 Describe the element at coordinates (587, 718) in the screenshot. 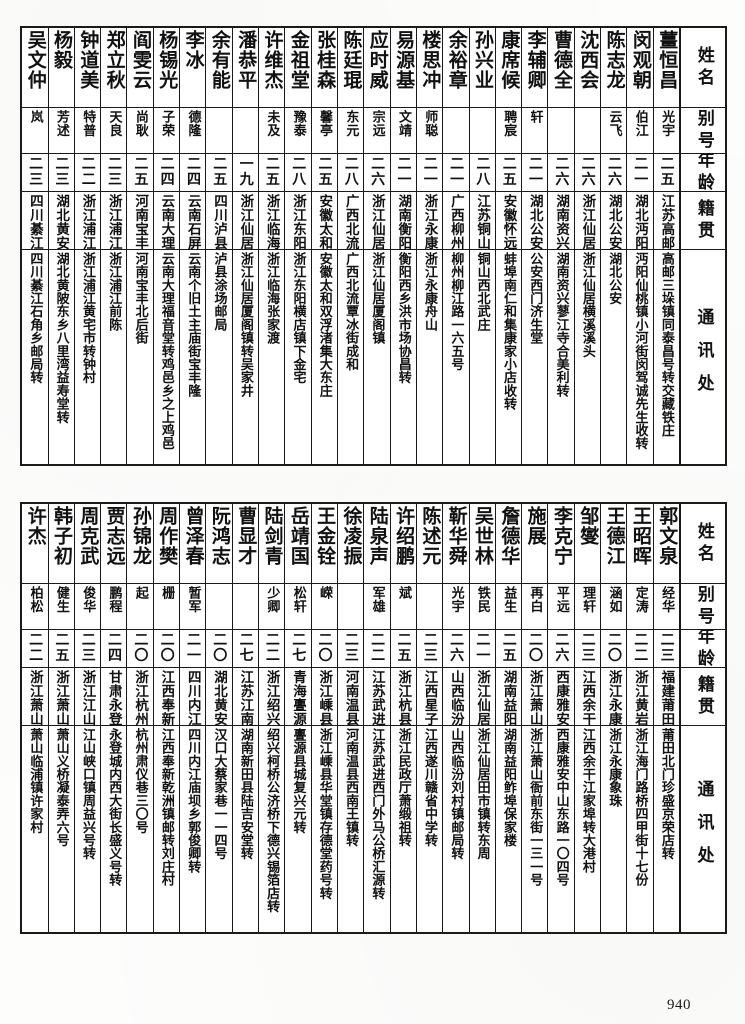

I see `person-column: 邹燮 理轩 二三 江西余干 江西余干江家埠转大港村` at that location.